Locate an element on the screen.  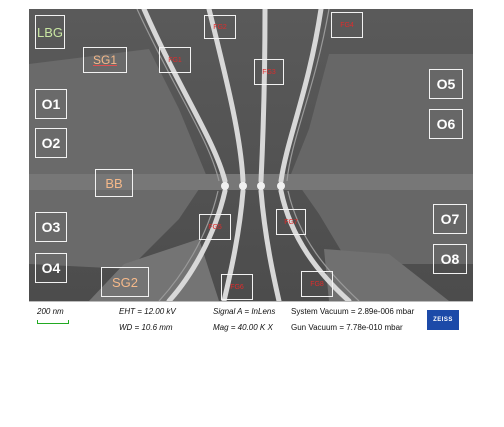
label-fg4: FG4 is located at coordinates (347, 25).